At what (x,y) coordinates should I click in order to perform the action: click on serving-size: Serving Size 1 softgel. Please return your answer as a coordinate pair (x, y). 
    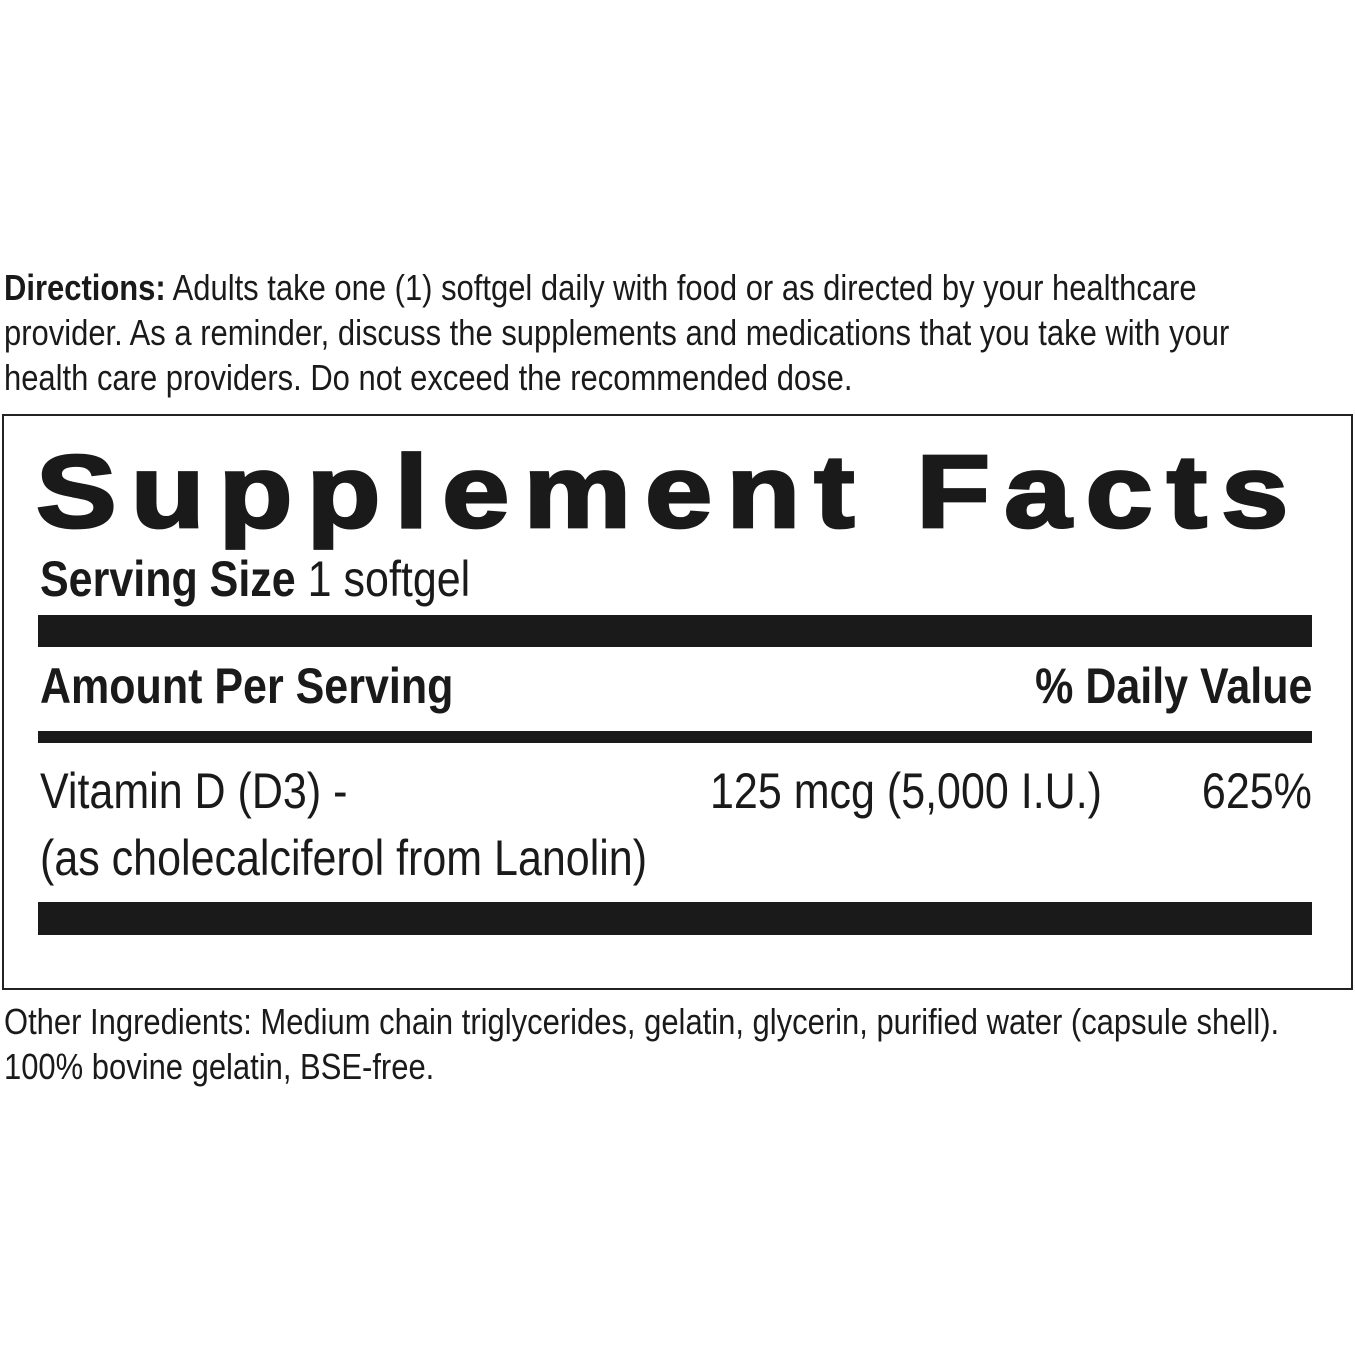
    Looking at the image, I should click on (255, 579).